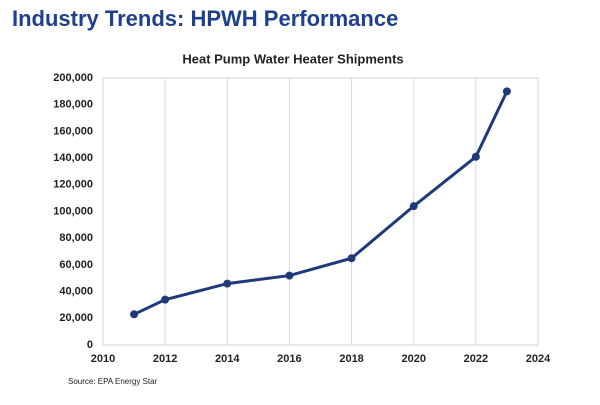 This screenshot has width=600, height=405. Describe the element at coordinates (73, 211) in the screenshot. I see `y-tick-label: 100,000` at that location.